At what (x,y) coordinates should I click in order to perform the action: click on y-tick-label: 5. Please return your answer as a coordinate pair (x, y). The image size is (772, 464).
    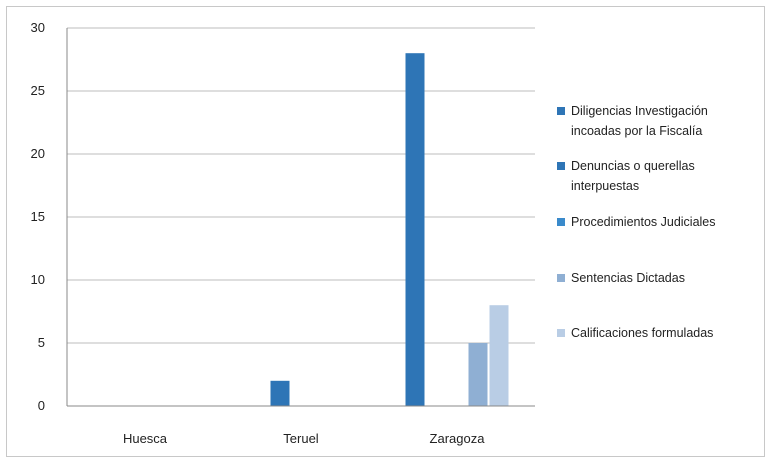
    Looking at the image, I should click on (41, 342).